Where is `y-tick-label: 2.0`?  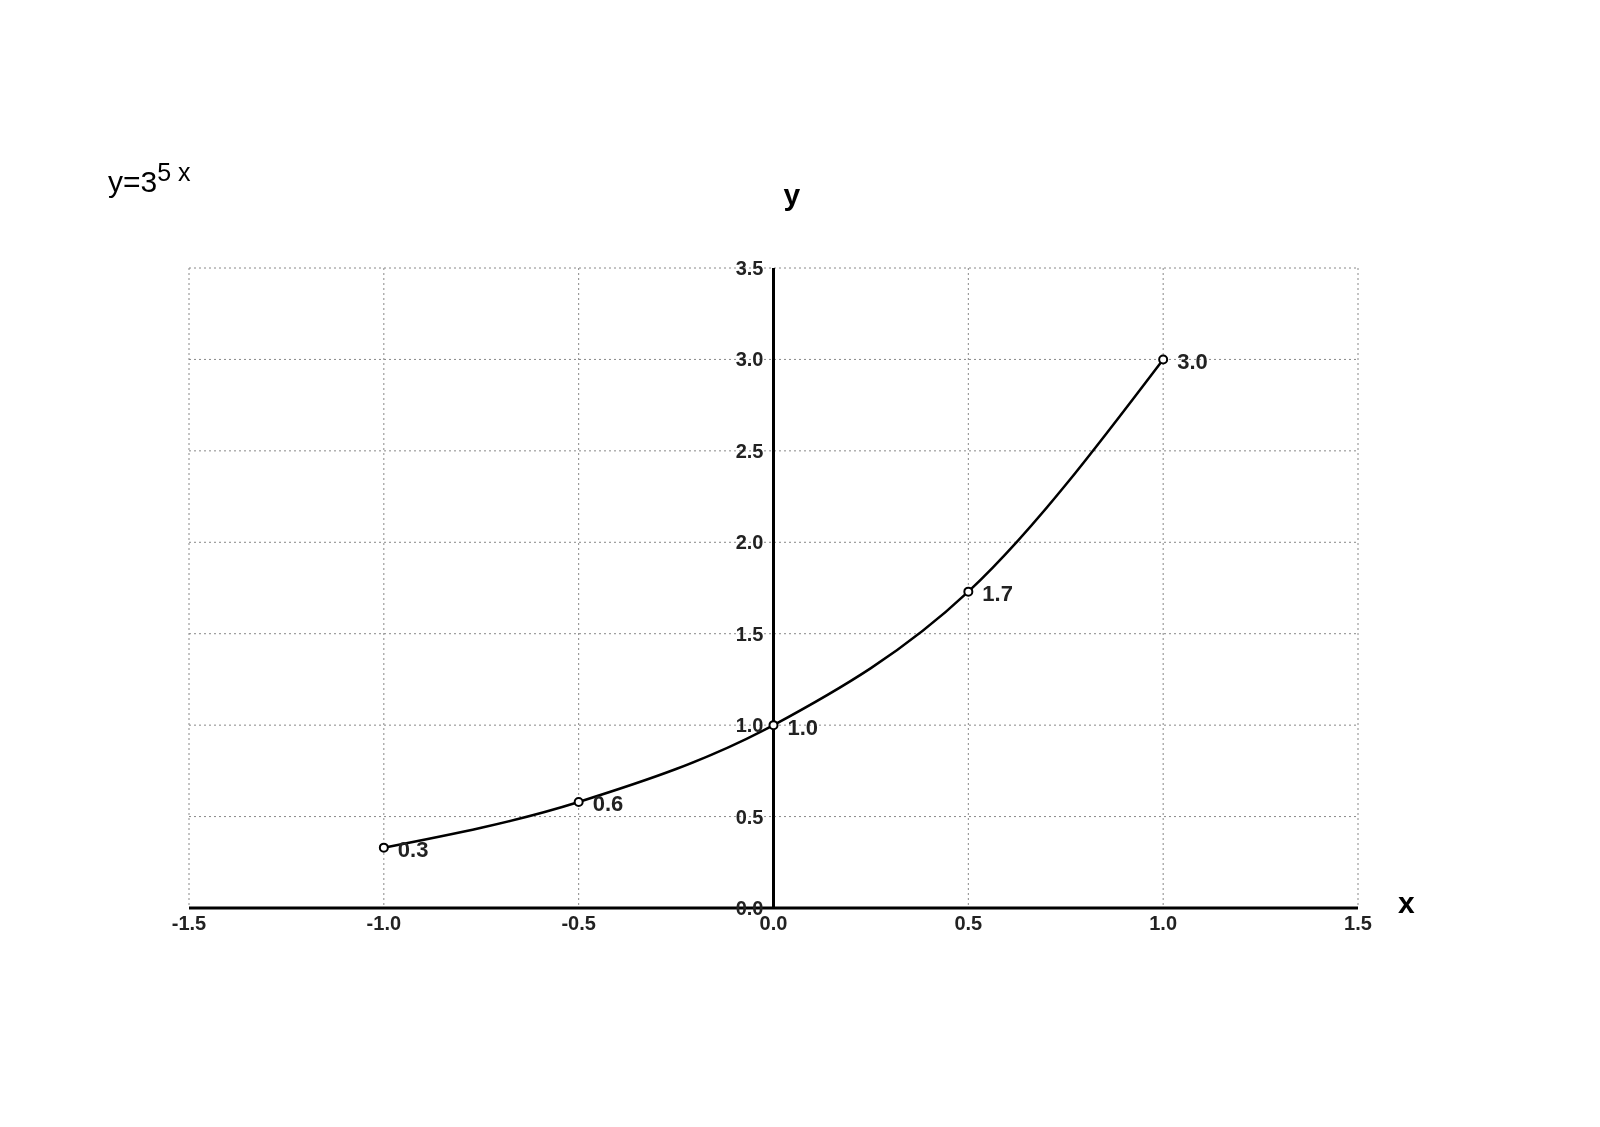
y-tick-label: 2.0 is located at coordinates (749, 542).